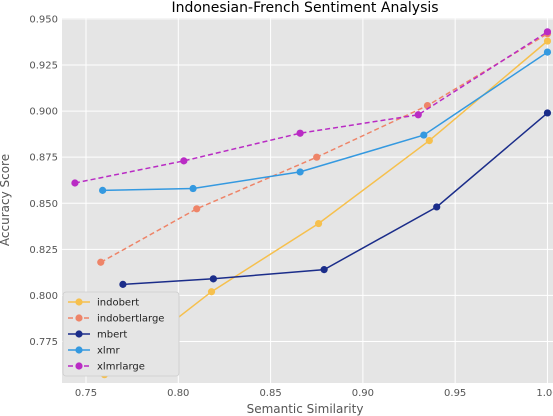 Image resolution: width=553 pixels, height=416 pixels. What do you see at coordinates (43, 181) in the screenshot?
I see `y-axis-ticks: 0.775 0.800 0.825 0.850 0.875 0.900 0.925 0.950` at bounding box center [43, 181].